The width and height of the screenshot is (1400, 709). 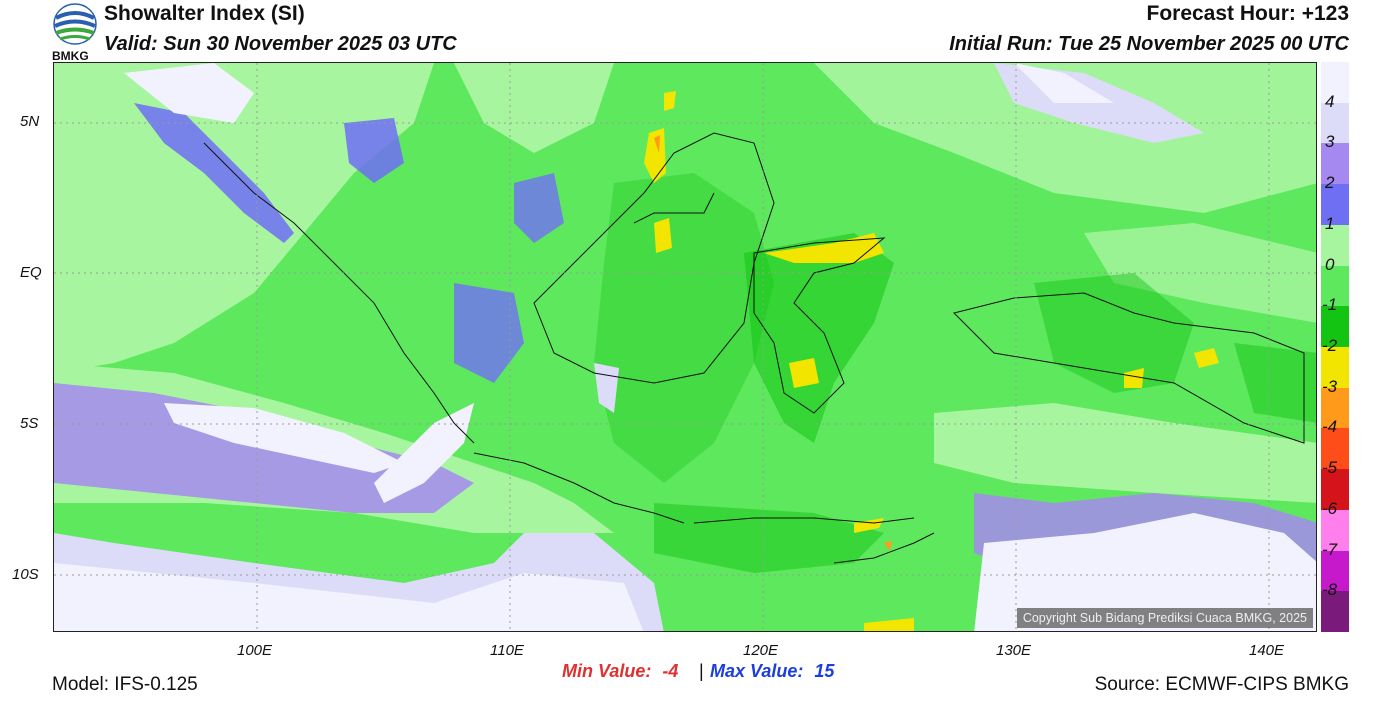 What do you see at coordinates (761, 650) in the screenshot?
I see `lon-tick-120e: 120E` at bounding box center [761, 650].